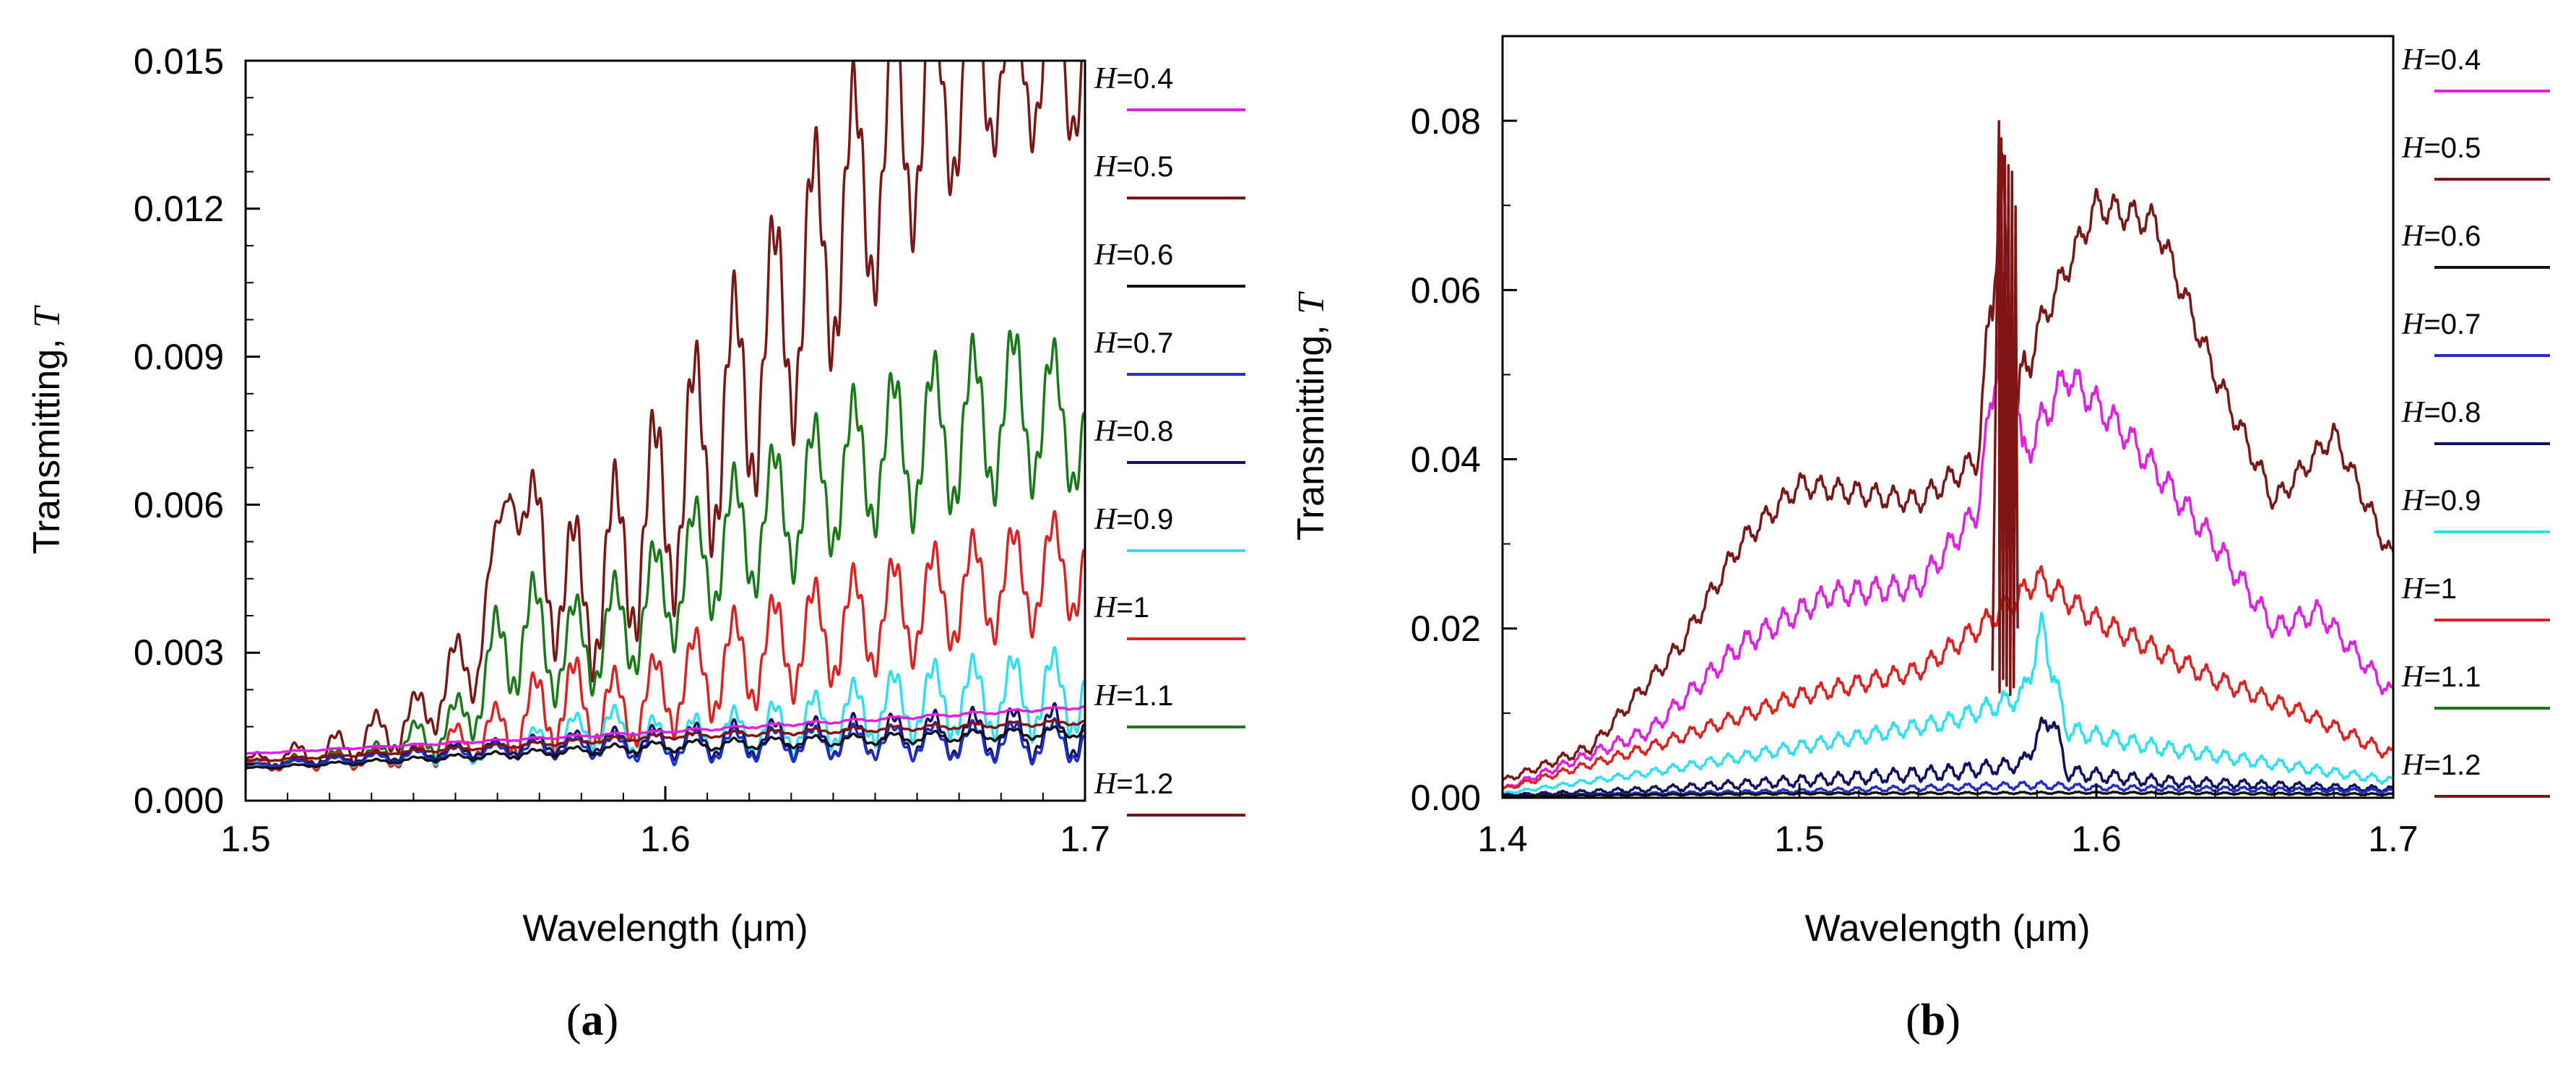 This screenshot has width=2576, height=1076. What do you see at coordinates (246, 839) in the screenshot?
I see `panel-a-xtick-label: 1.5` at bounding box center [246, 839].